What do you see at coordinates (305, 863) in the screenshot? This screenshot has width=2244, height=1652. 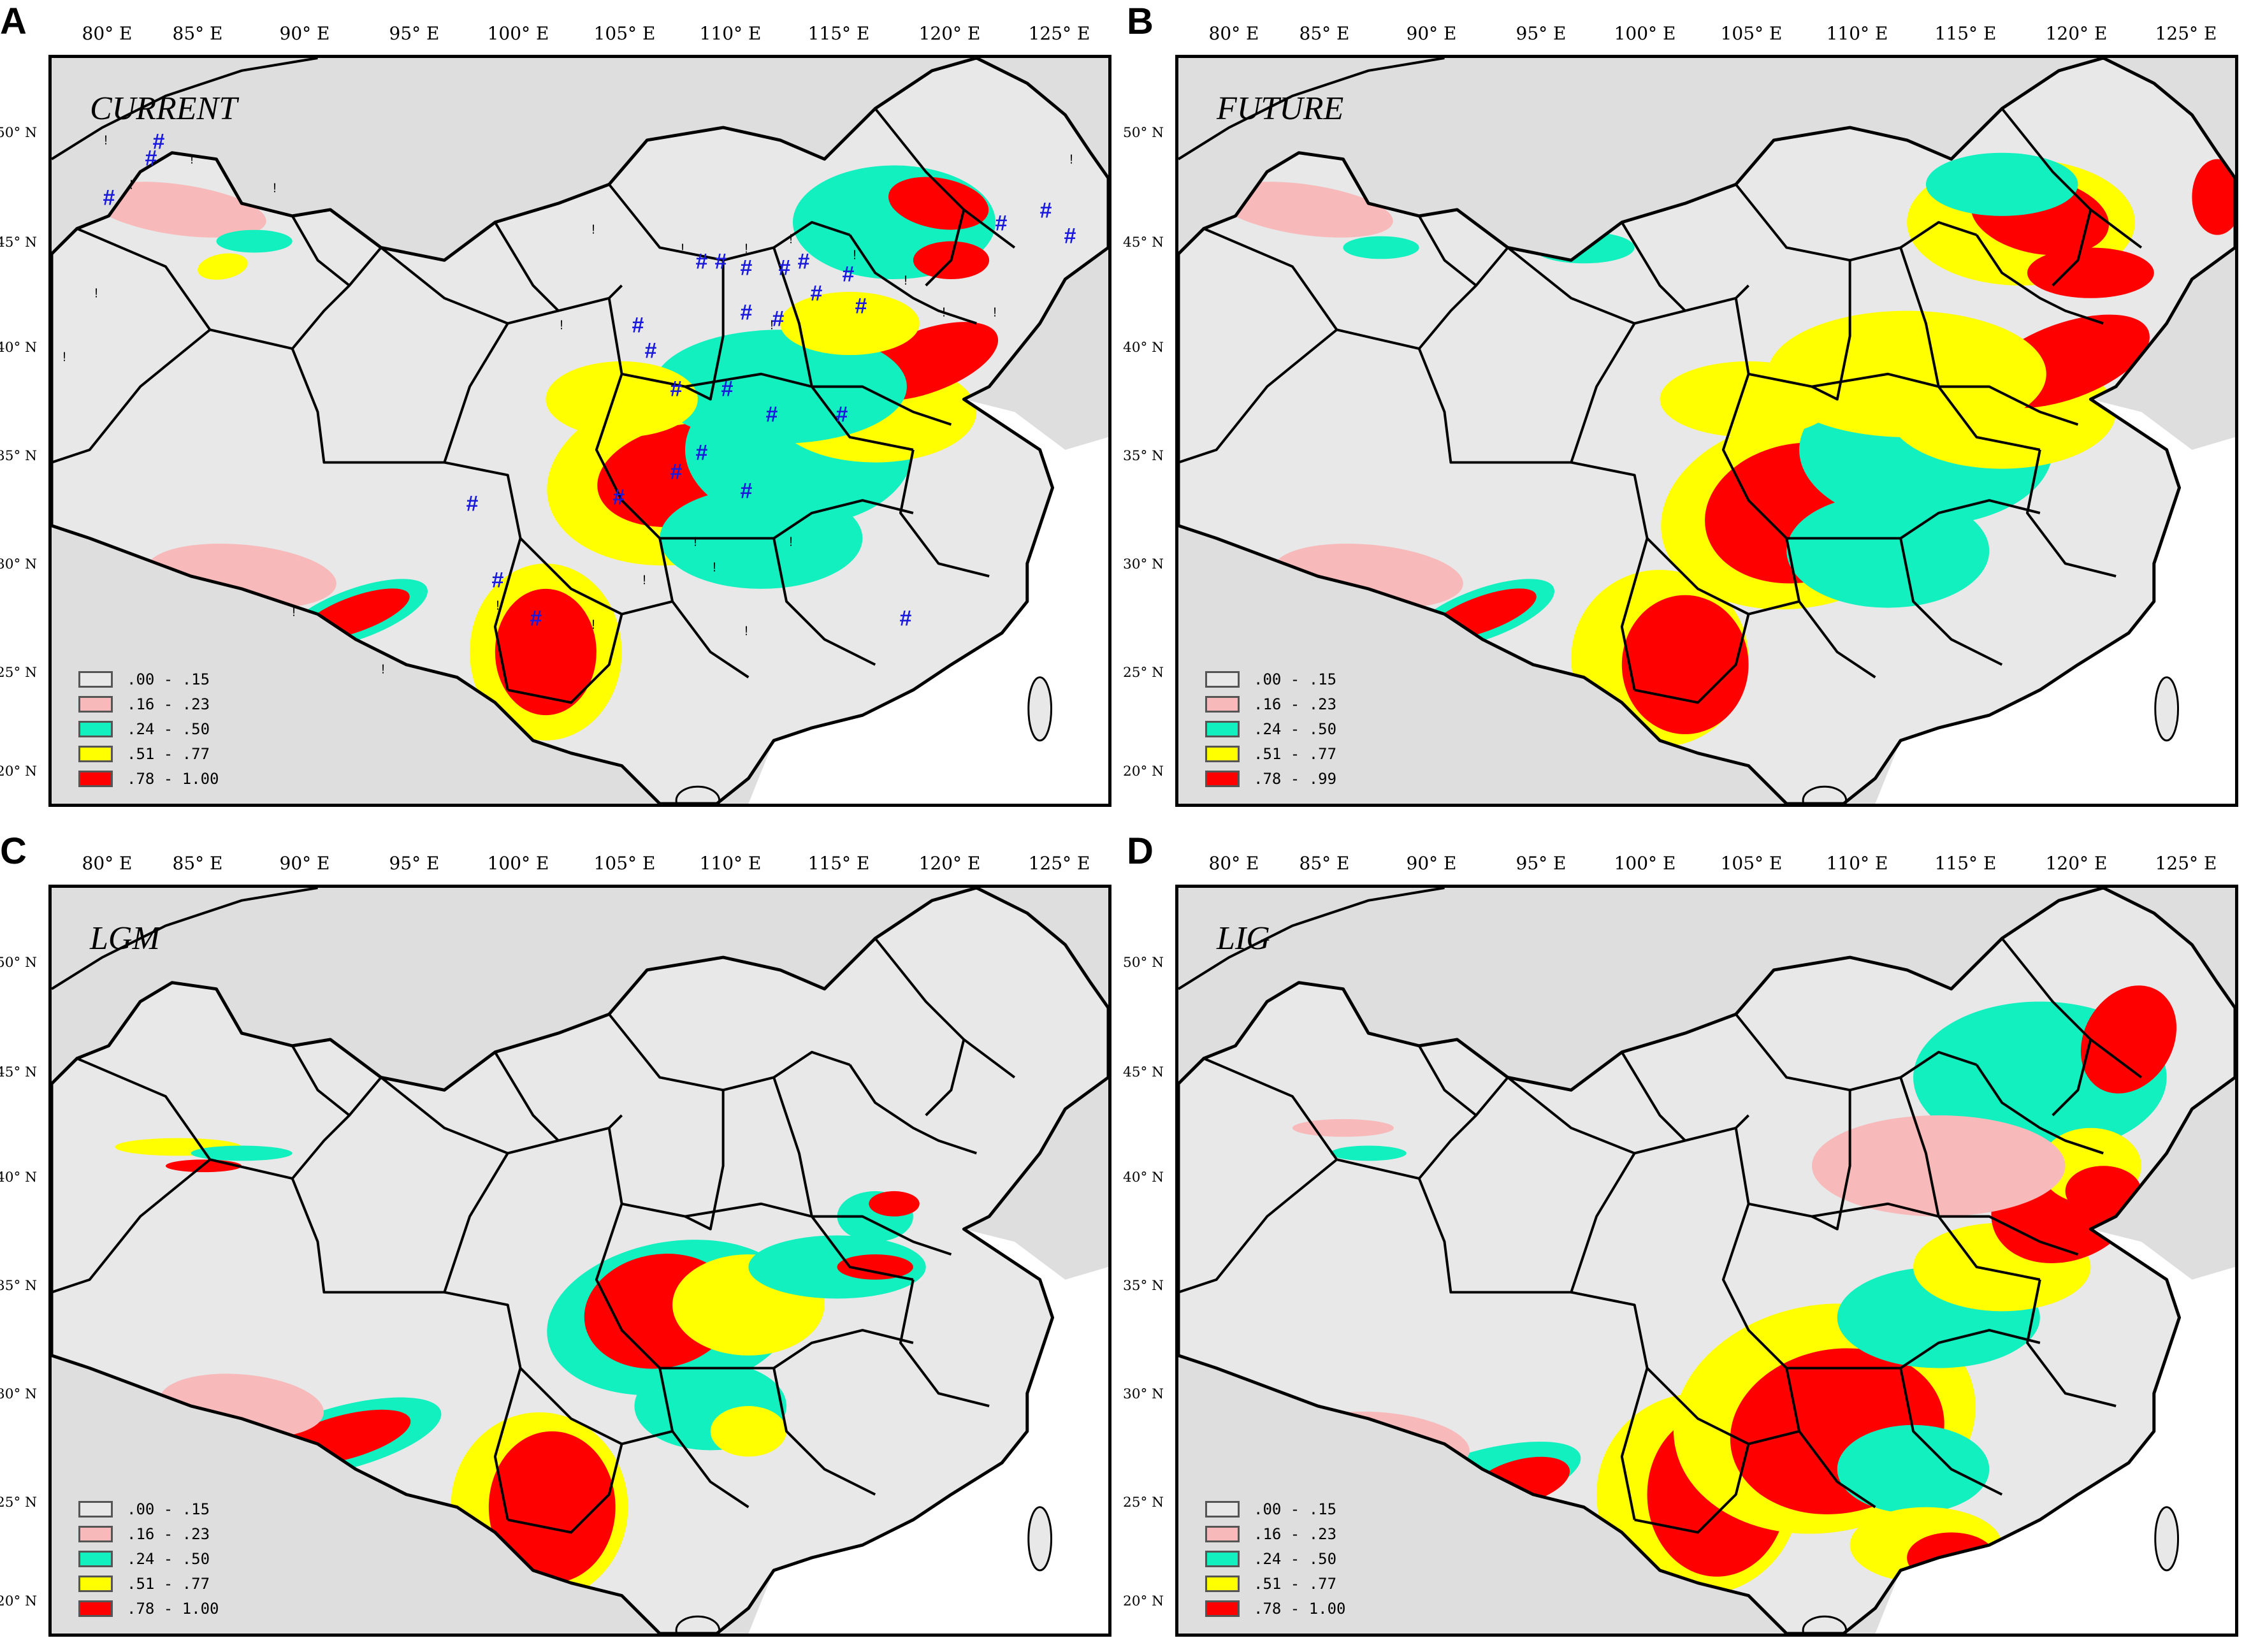 I see `longitude-label: 90° E` at bounding box center [305, 863].